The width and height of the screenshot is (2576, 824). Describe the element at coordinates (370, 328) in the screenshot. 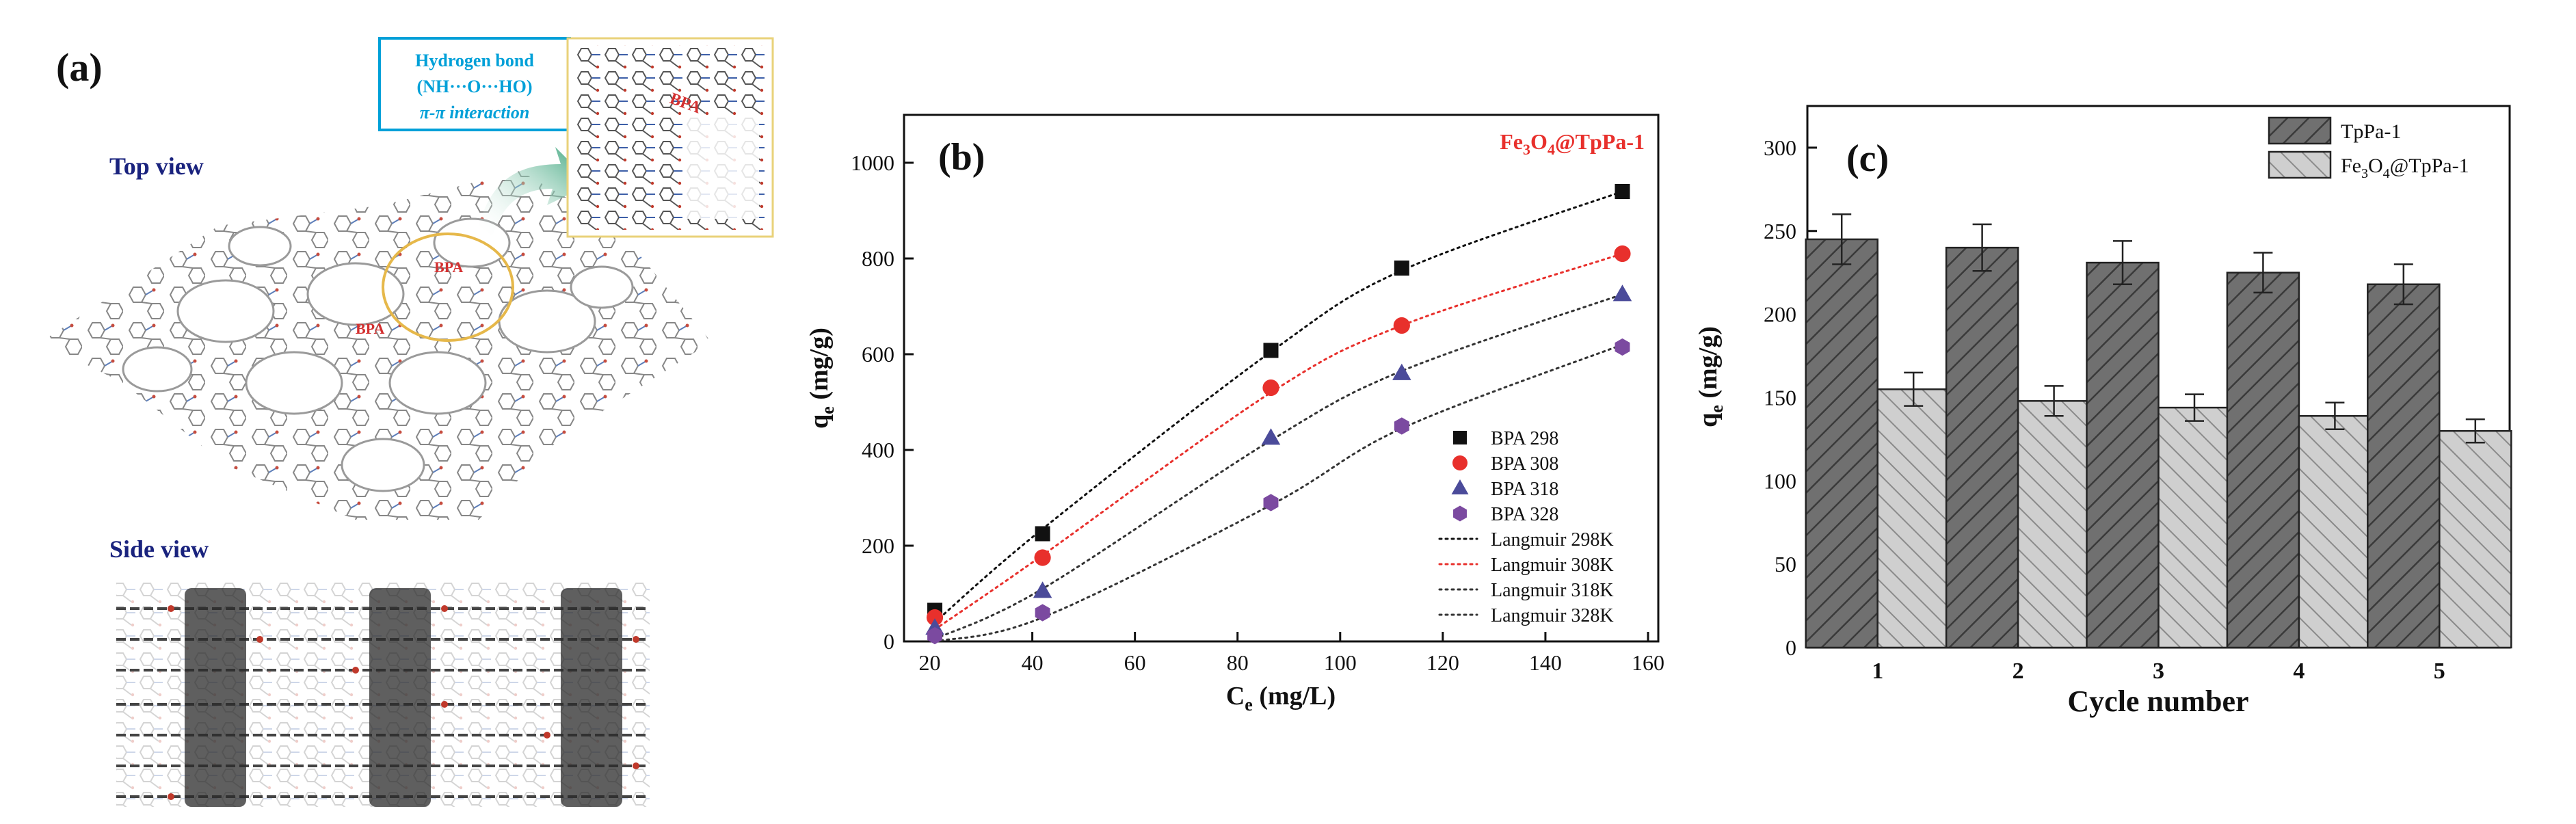

I see `bpa-label-network: BPA` at that location.